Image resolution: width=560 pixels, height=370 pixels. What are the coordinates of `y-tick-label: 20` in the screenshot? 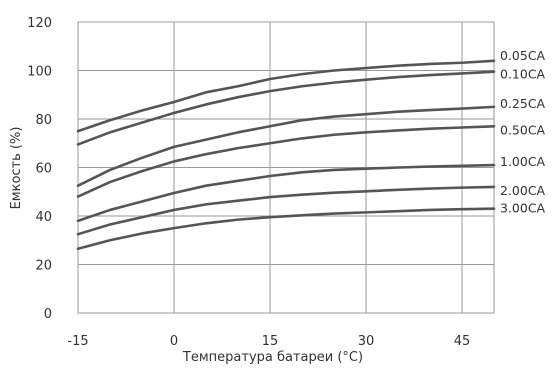 It's located at (43, 266).